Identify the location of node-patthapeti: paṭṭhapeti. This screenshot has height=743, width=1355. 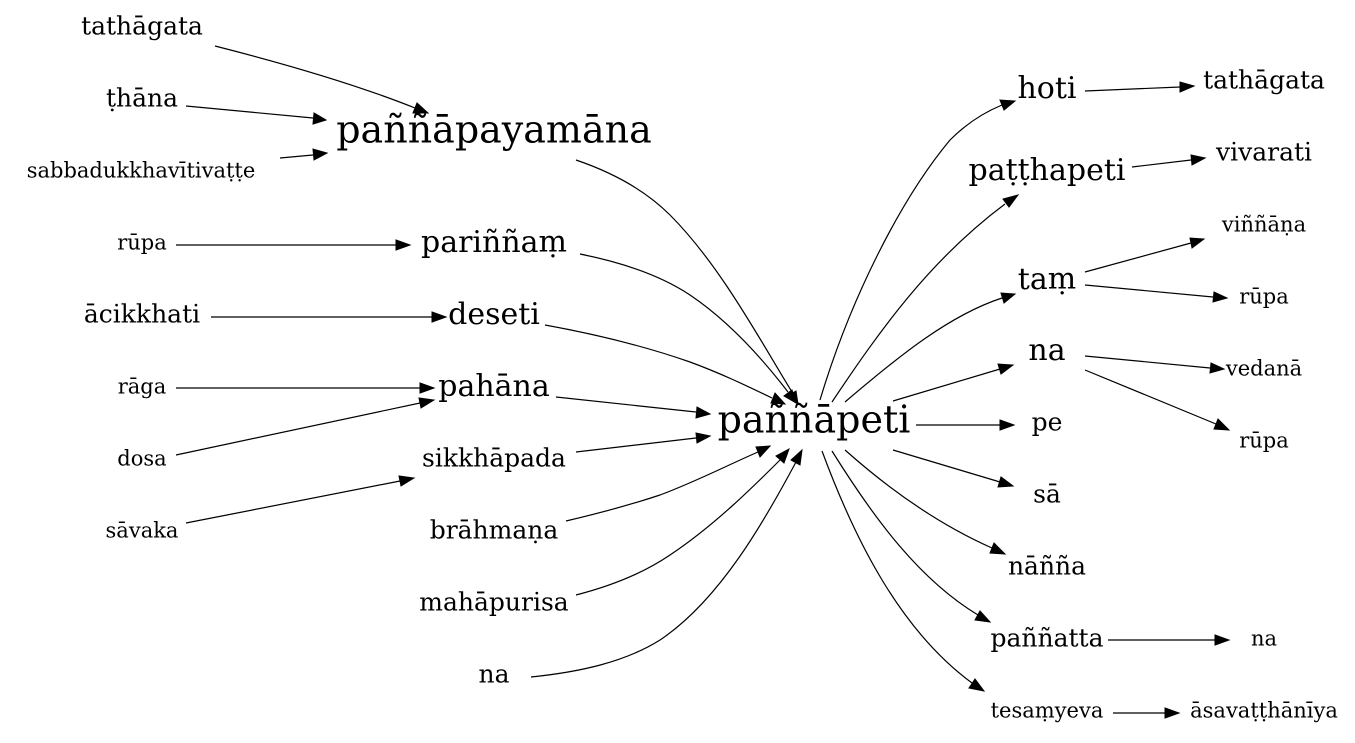
(1046, 170).